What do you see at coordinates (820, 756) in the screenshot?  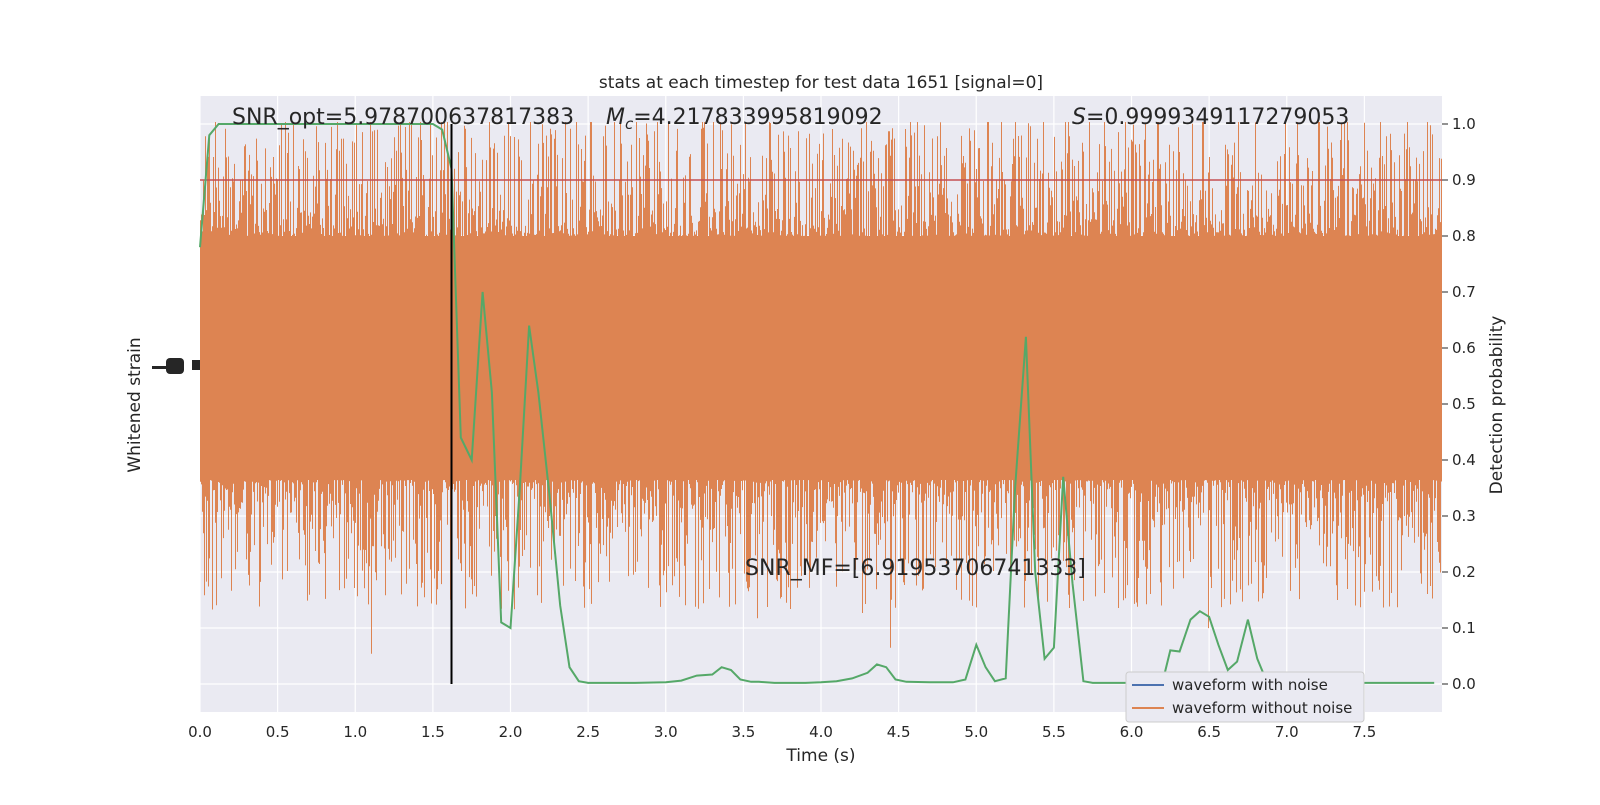 I see `x-axis-label: Time (s)` at bounding box center [820, 756].